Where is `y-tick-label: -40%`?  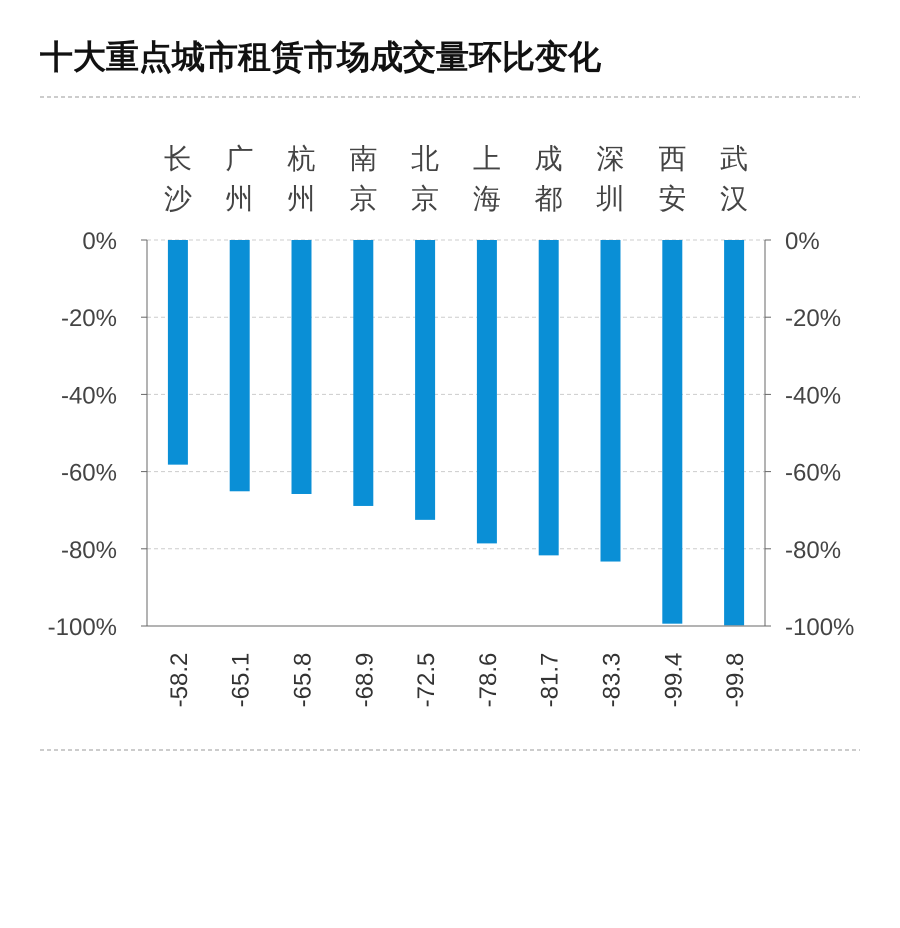 y-tick-label: -40% is located at coordinates (88, 396).